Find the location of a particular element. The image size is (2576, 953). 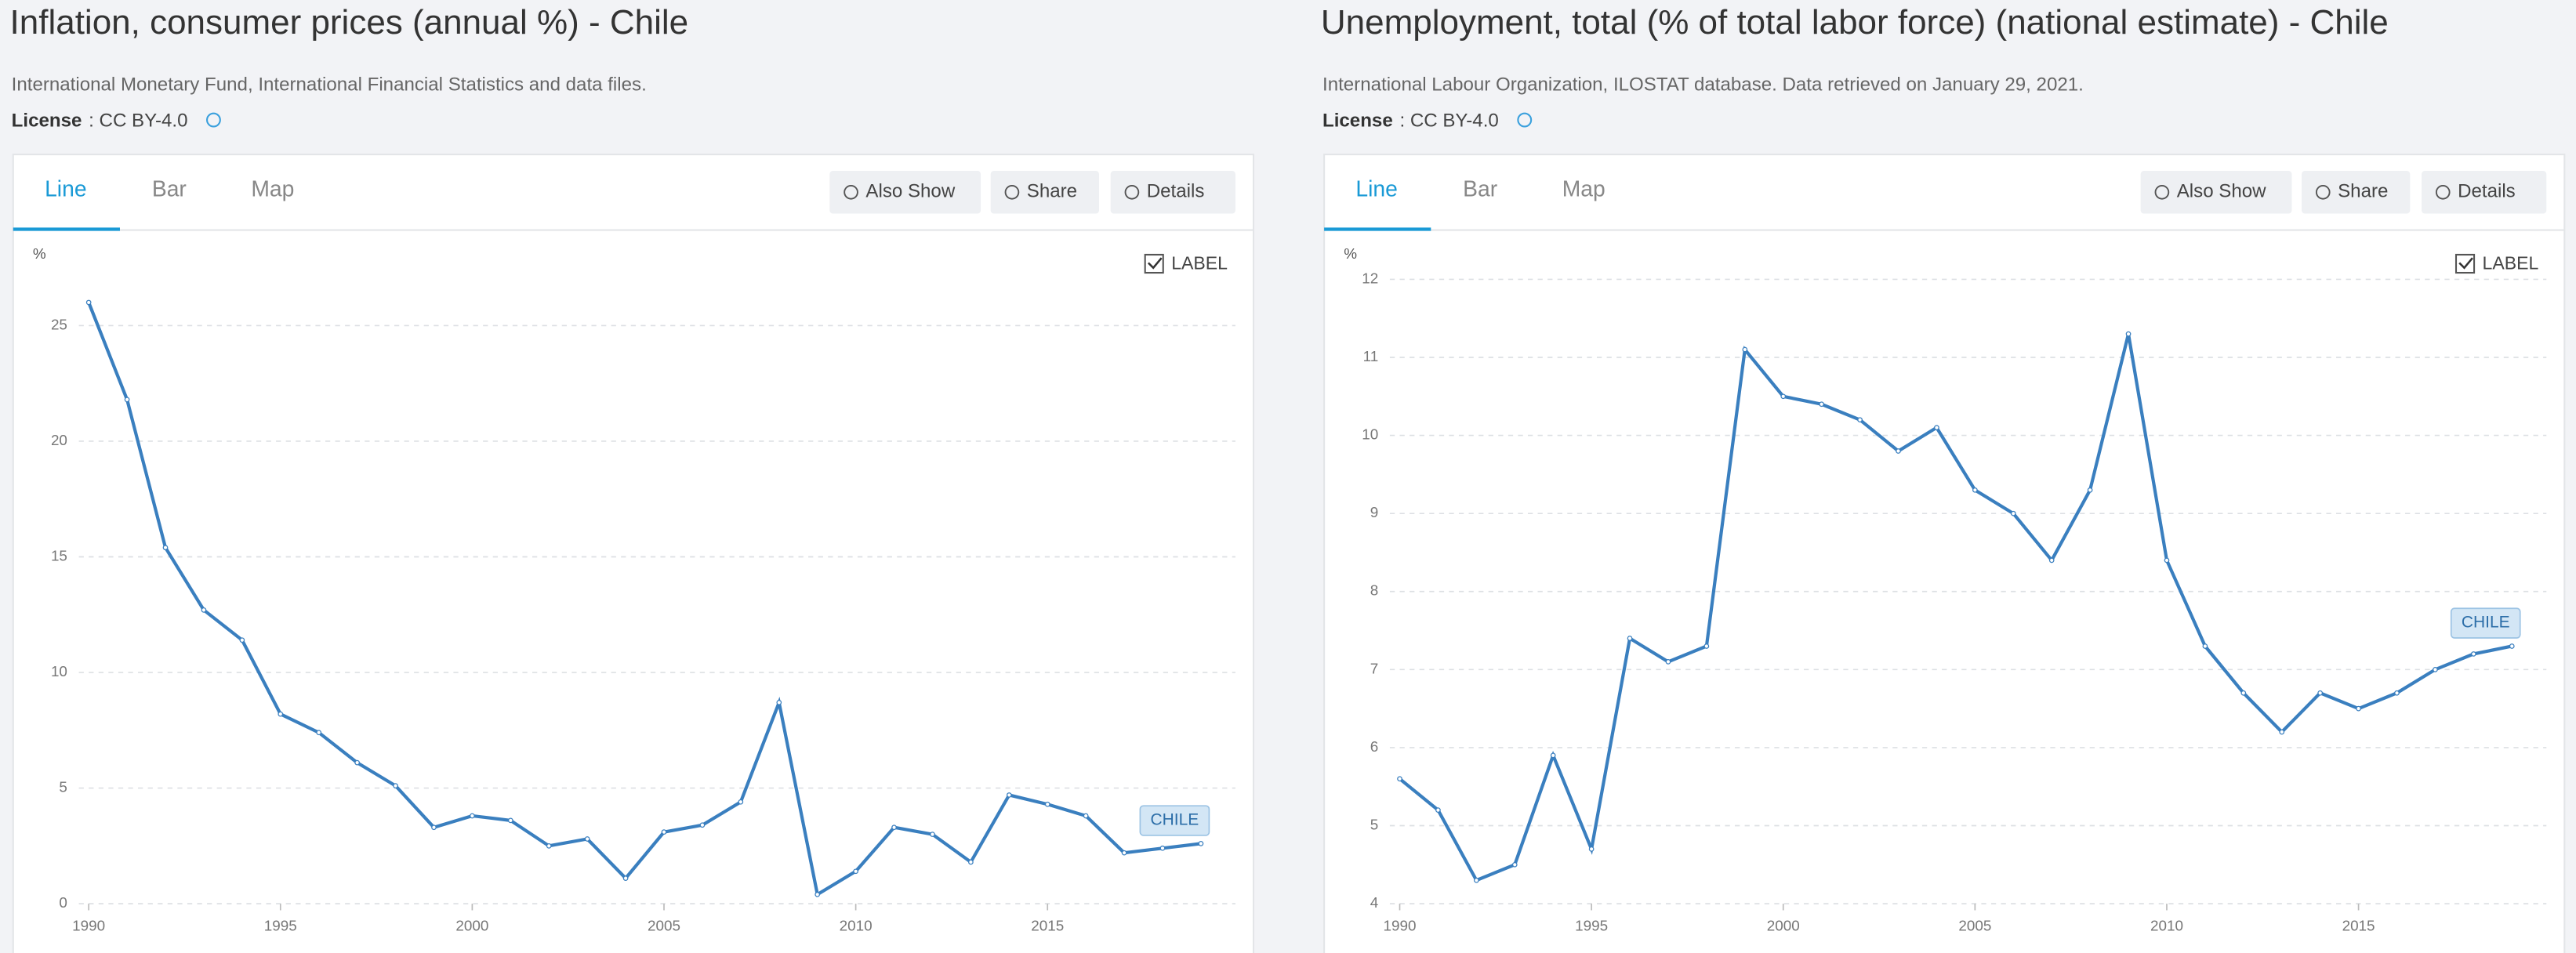

x-tick-label: 1990 is located at coordinates (1401, 925).